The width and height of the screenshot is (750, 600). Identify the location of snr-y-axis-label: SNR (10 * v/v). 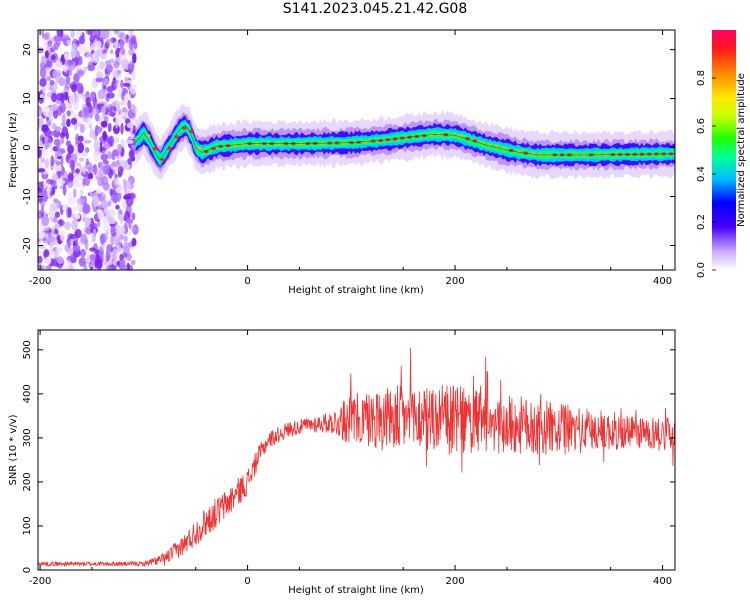
(13, 449).